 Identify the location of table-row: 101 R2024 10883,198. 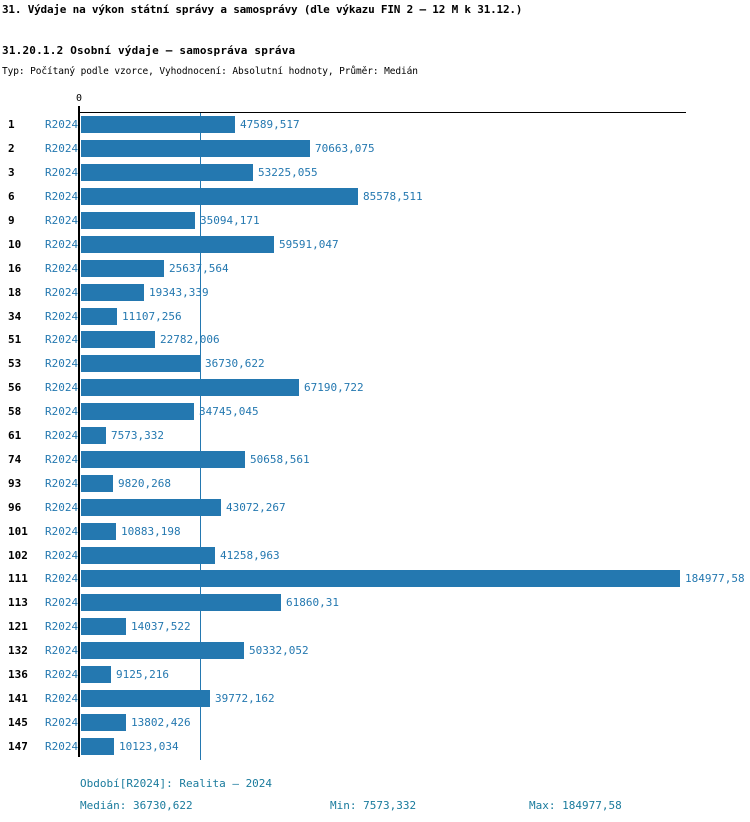
(375, 533).